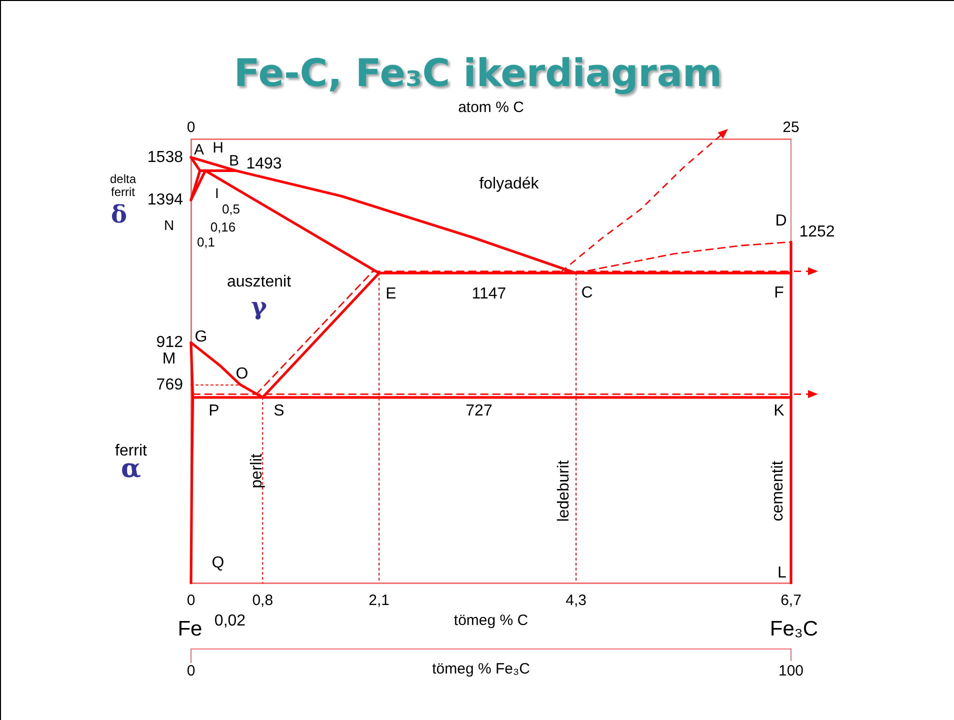 This screenshot has height=720, width=954. I want to click on chart-title: Fe-C, Fe₃C ikerdiagram, so click(478, 73).